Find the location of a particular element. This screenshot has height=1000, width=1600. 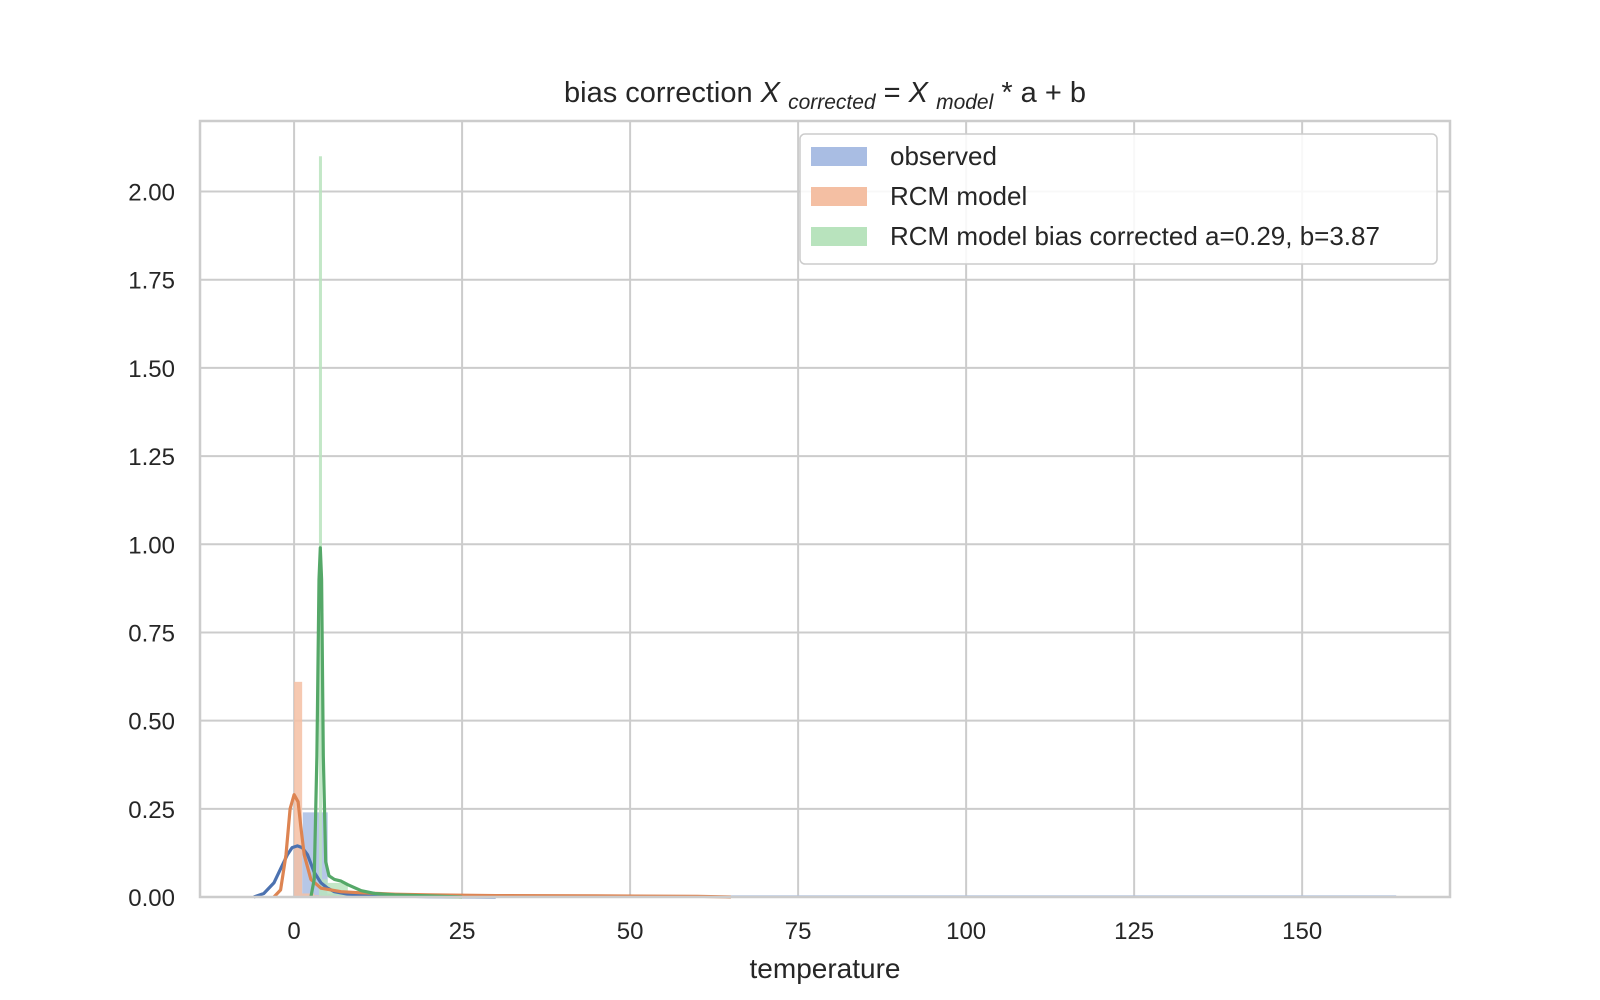

y-ticks: 0.00 0.25 0.50 0.75 1.00 1.25 1.50 1.75 2.00 is located at coordinates (151, 546).